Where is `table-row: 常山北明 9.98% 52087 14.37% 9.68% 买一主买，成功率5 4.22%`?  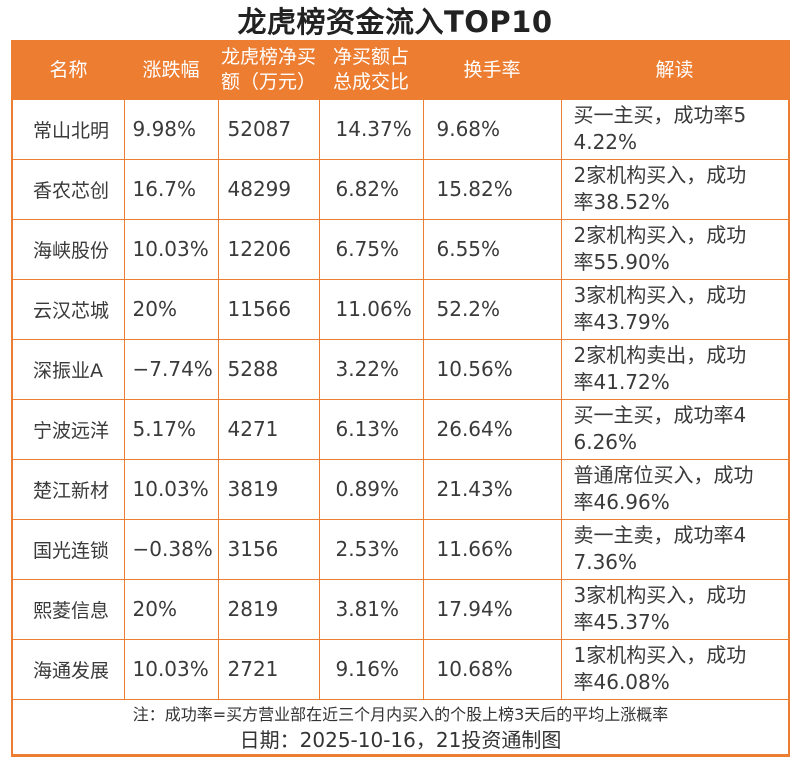
table-row: 常山北明 9.98% 52087 14.37% 9.68% 买一主买，成功率5 4.22% is located at coordinates (400, 129).